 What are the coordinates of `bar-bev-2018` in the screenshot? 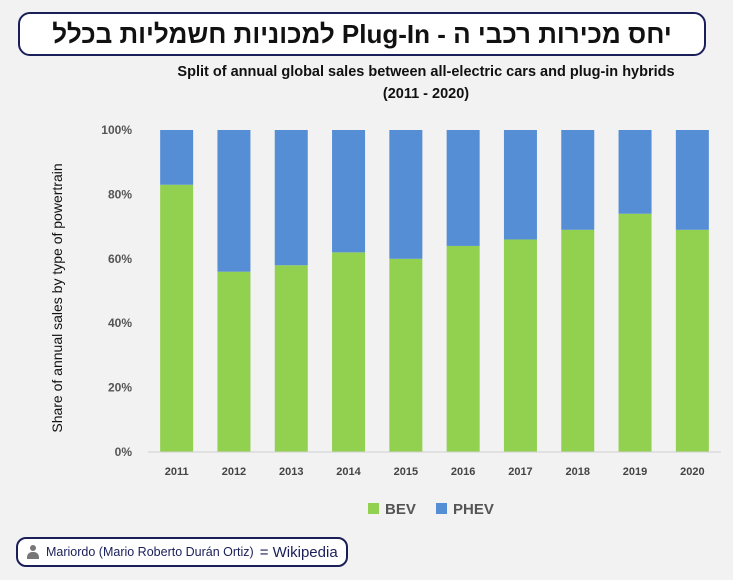 It's located at (578, 340).